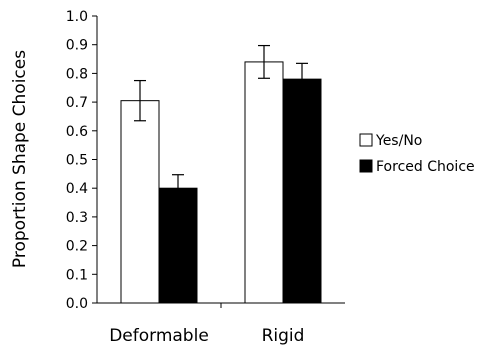 The height and width of the screenshot is (350, 500). What do you see at coordinates (77, 189) in the screenshot?
I see `y-tick-label: 0.4` at bounding box center [77, 189].